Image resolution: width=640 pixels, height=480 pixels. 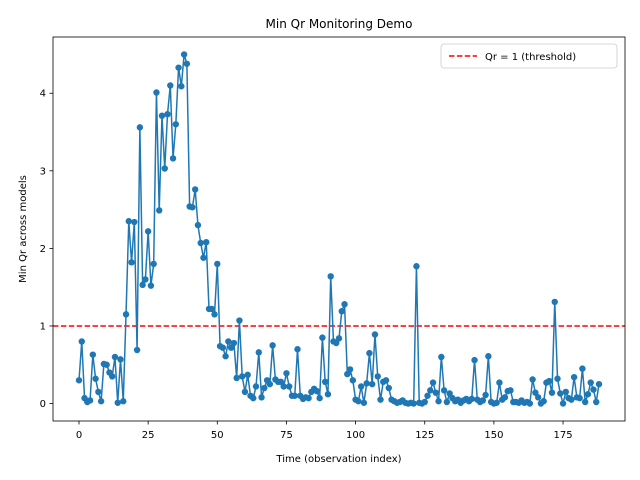 I want to click on y-tick-label: 0, so click(x=43, y=404).